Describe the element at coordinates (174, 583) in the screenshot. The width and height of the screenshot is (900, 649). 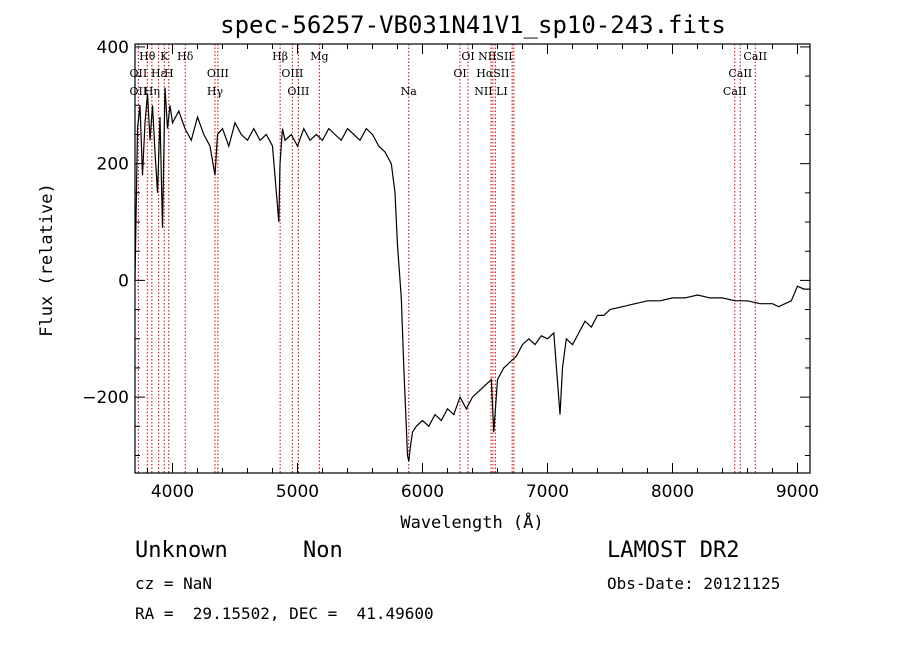
I see `redshift-text: cz = NaN` at that location.